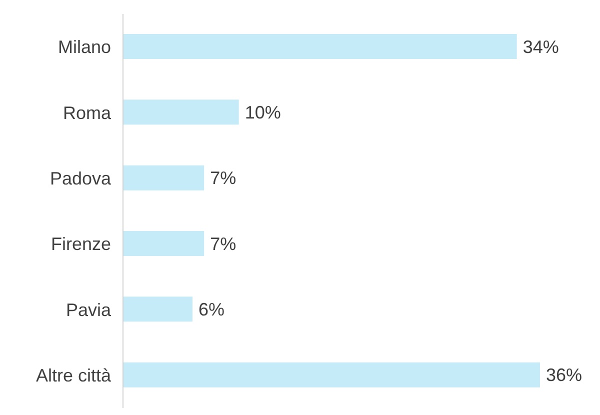 The image size is (600, 415). I want to click on y-tick-label: Roma, so click(87, 112).